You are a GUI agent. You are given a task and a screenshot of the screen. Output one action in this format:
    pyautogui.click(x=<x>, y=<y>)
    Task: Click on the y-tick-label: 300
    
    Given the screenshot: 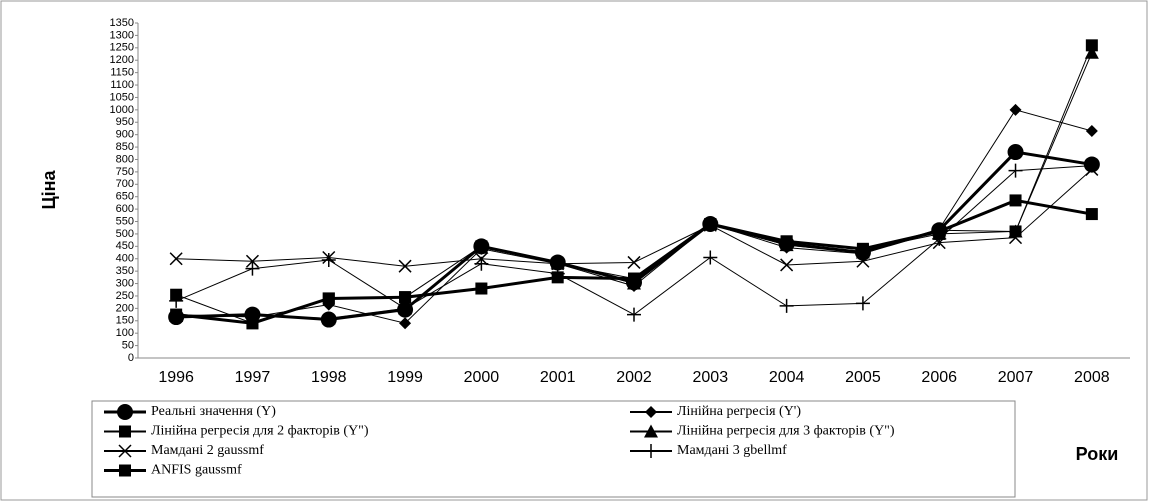 What is the action you would take?
    pyautogui.click(x=125, y=283)
    